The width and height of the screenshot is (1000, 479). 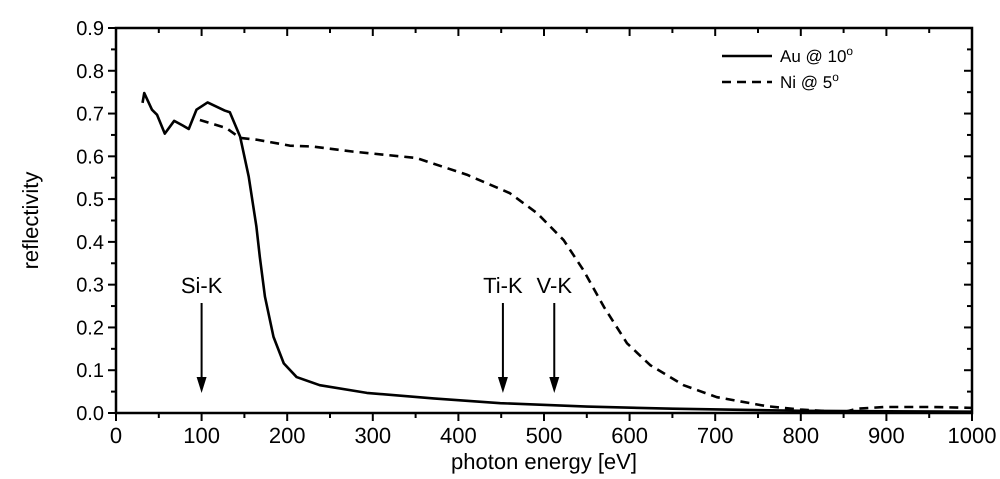 I want to click on x-tick-label: 1000, so click(x=972, y=435).